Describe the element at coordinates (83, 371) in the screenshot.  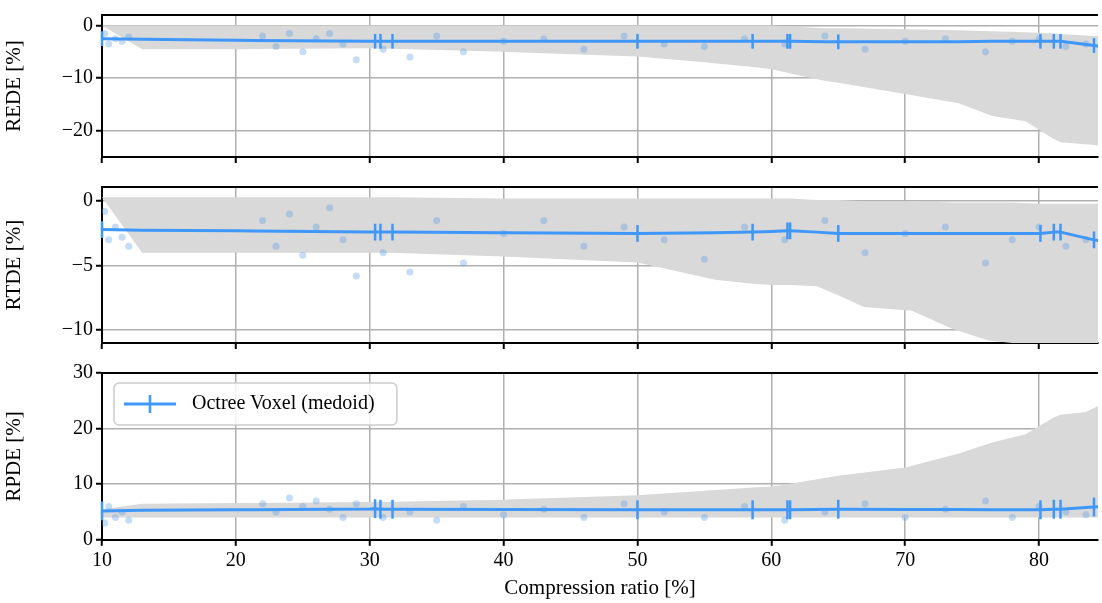
I see `y-tick-label: 30` at that location.